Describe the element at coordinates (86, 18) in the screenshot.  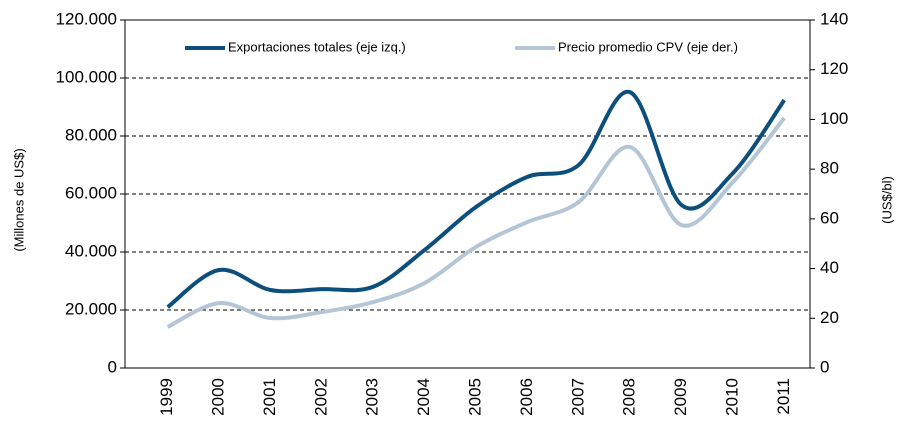
I see `y-tick-label: 120.000` at that location.